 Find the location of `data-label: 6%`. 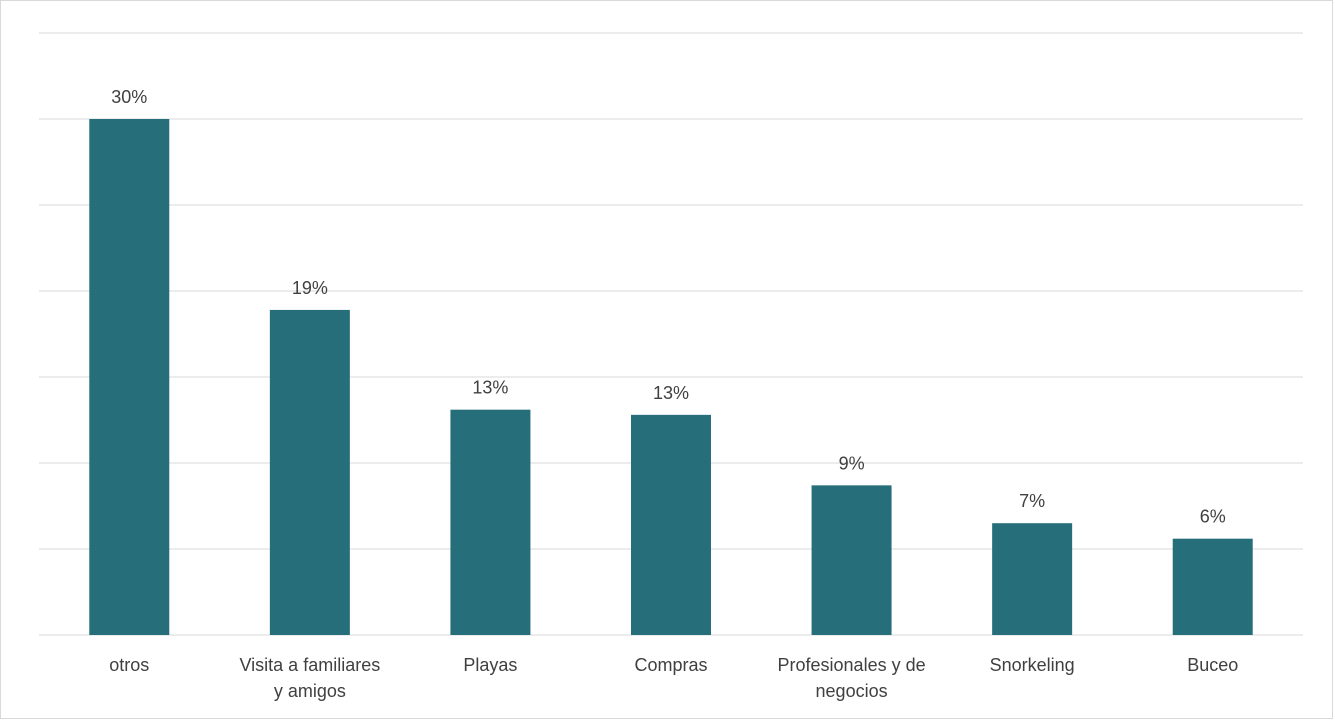

data-label: 6% is located at coordinates (1213, 517).